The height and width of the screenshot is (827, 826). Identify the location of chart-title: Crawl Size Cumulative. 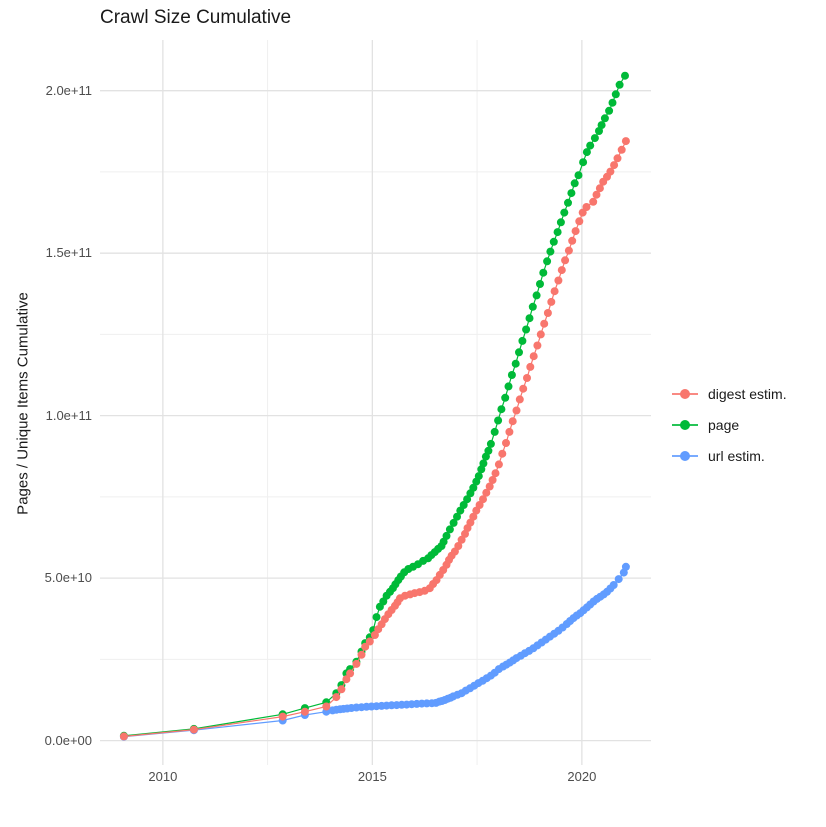
(196, 17).